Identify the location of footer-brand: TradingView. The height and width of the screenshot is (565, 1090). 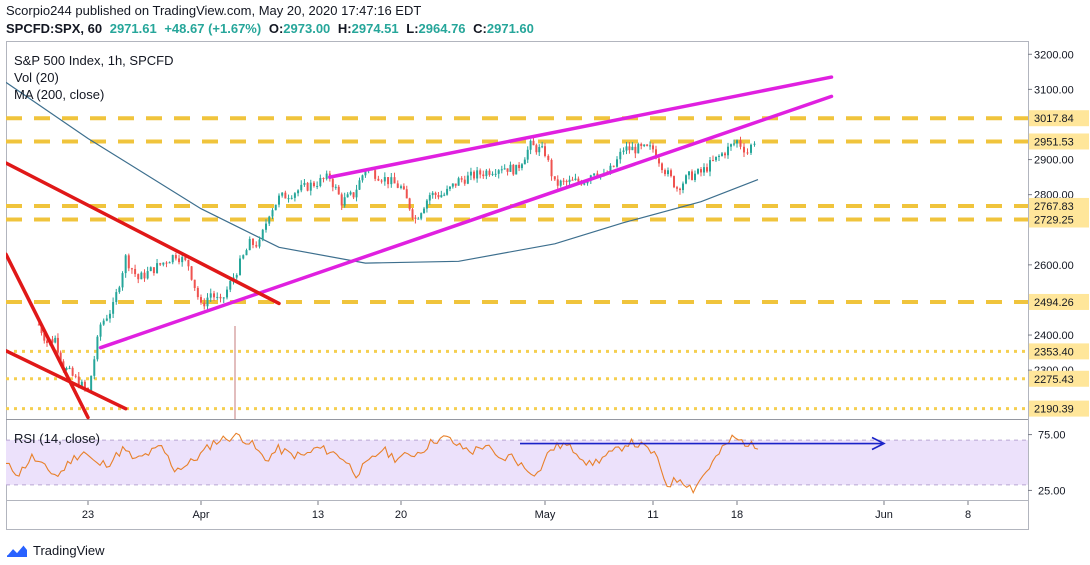
(55, 550).